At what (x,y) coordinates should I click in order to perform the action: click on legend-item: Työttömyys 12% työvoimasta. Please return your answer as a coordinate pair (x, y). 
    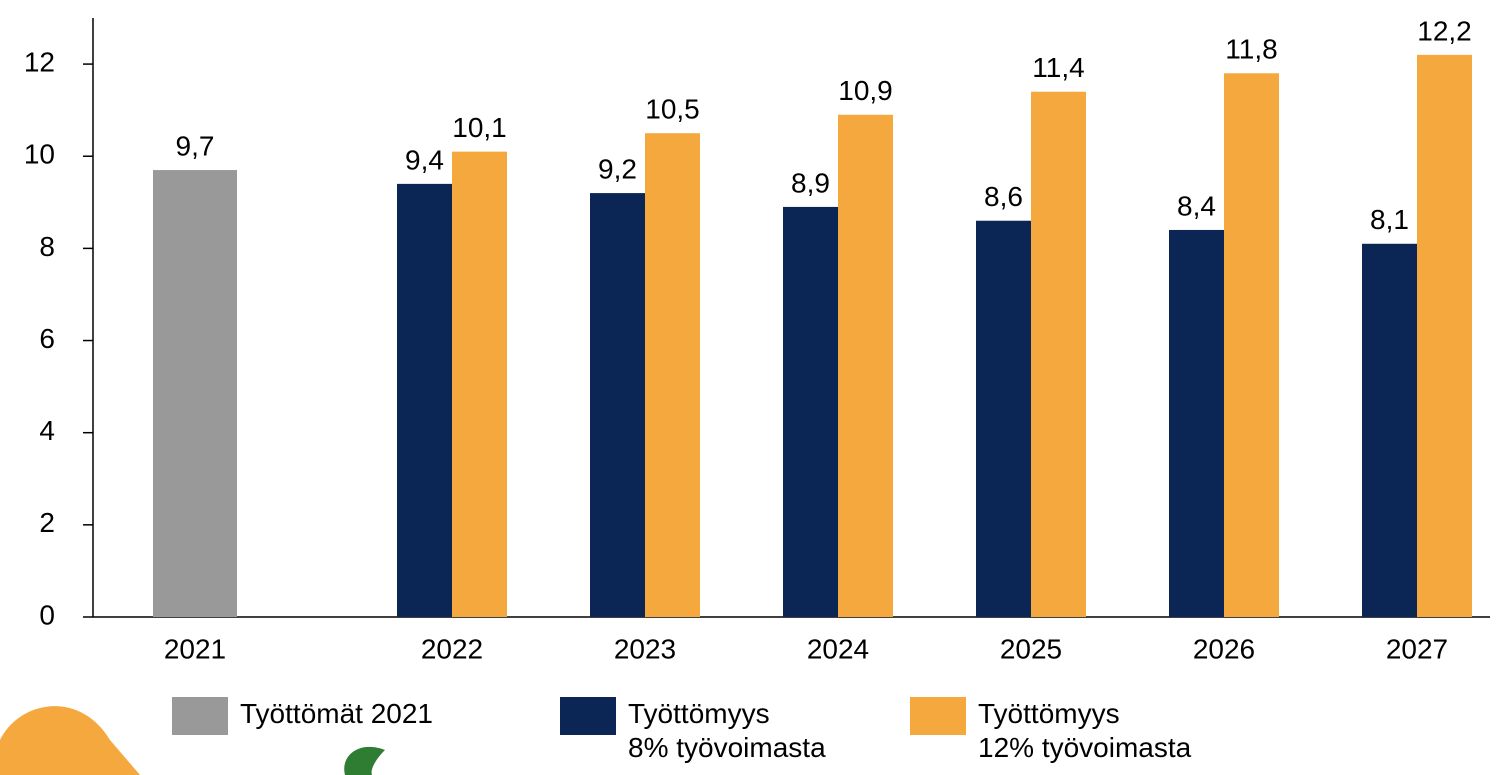
    Looking at the image, I should click on (1050, 731).